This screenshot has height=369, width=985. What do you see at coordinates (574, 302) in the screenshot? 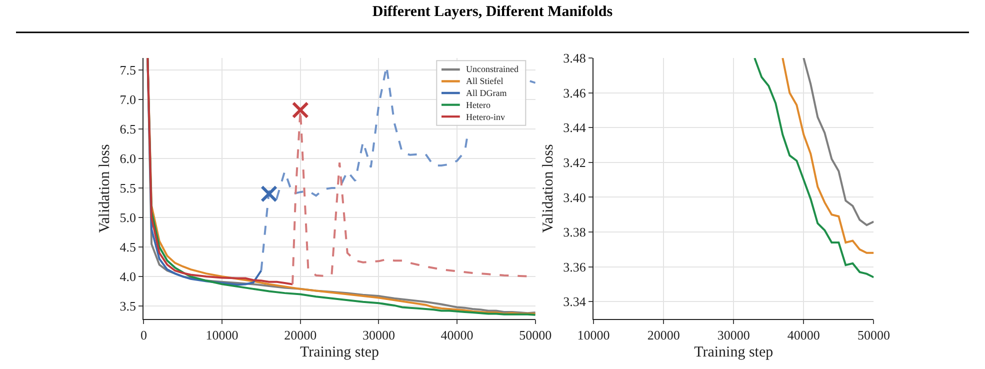
I see `y-tick-label: 3.34` at bounding box center [574, 302].